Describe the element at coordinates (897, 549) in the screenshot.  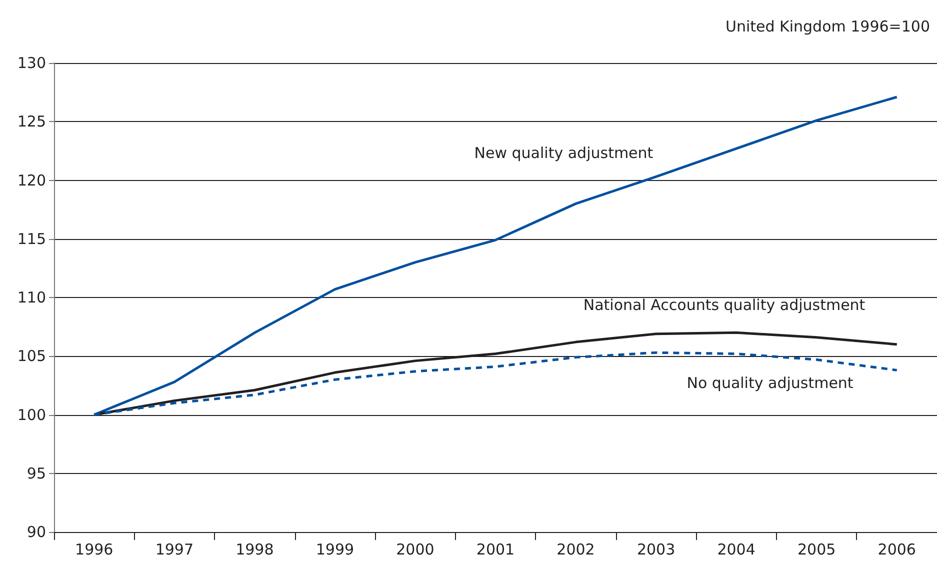
I see `x-tick-label: 2006` at that location.